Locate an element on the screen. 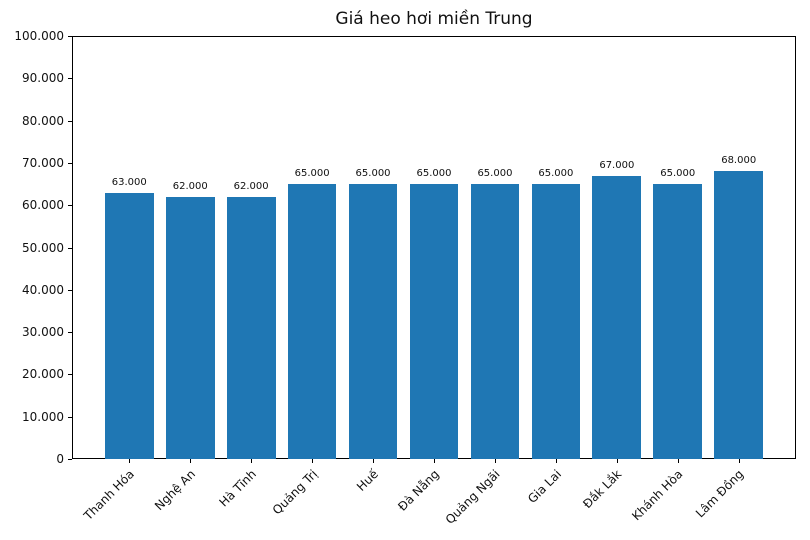 This screenshot has height=540, width=810. y-tick-label: 40.000 is located at coordinates (43, 289).